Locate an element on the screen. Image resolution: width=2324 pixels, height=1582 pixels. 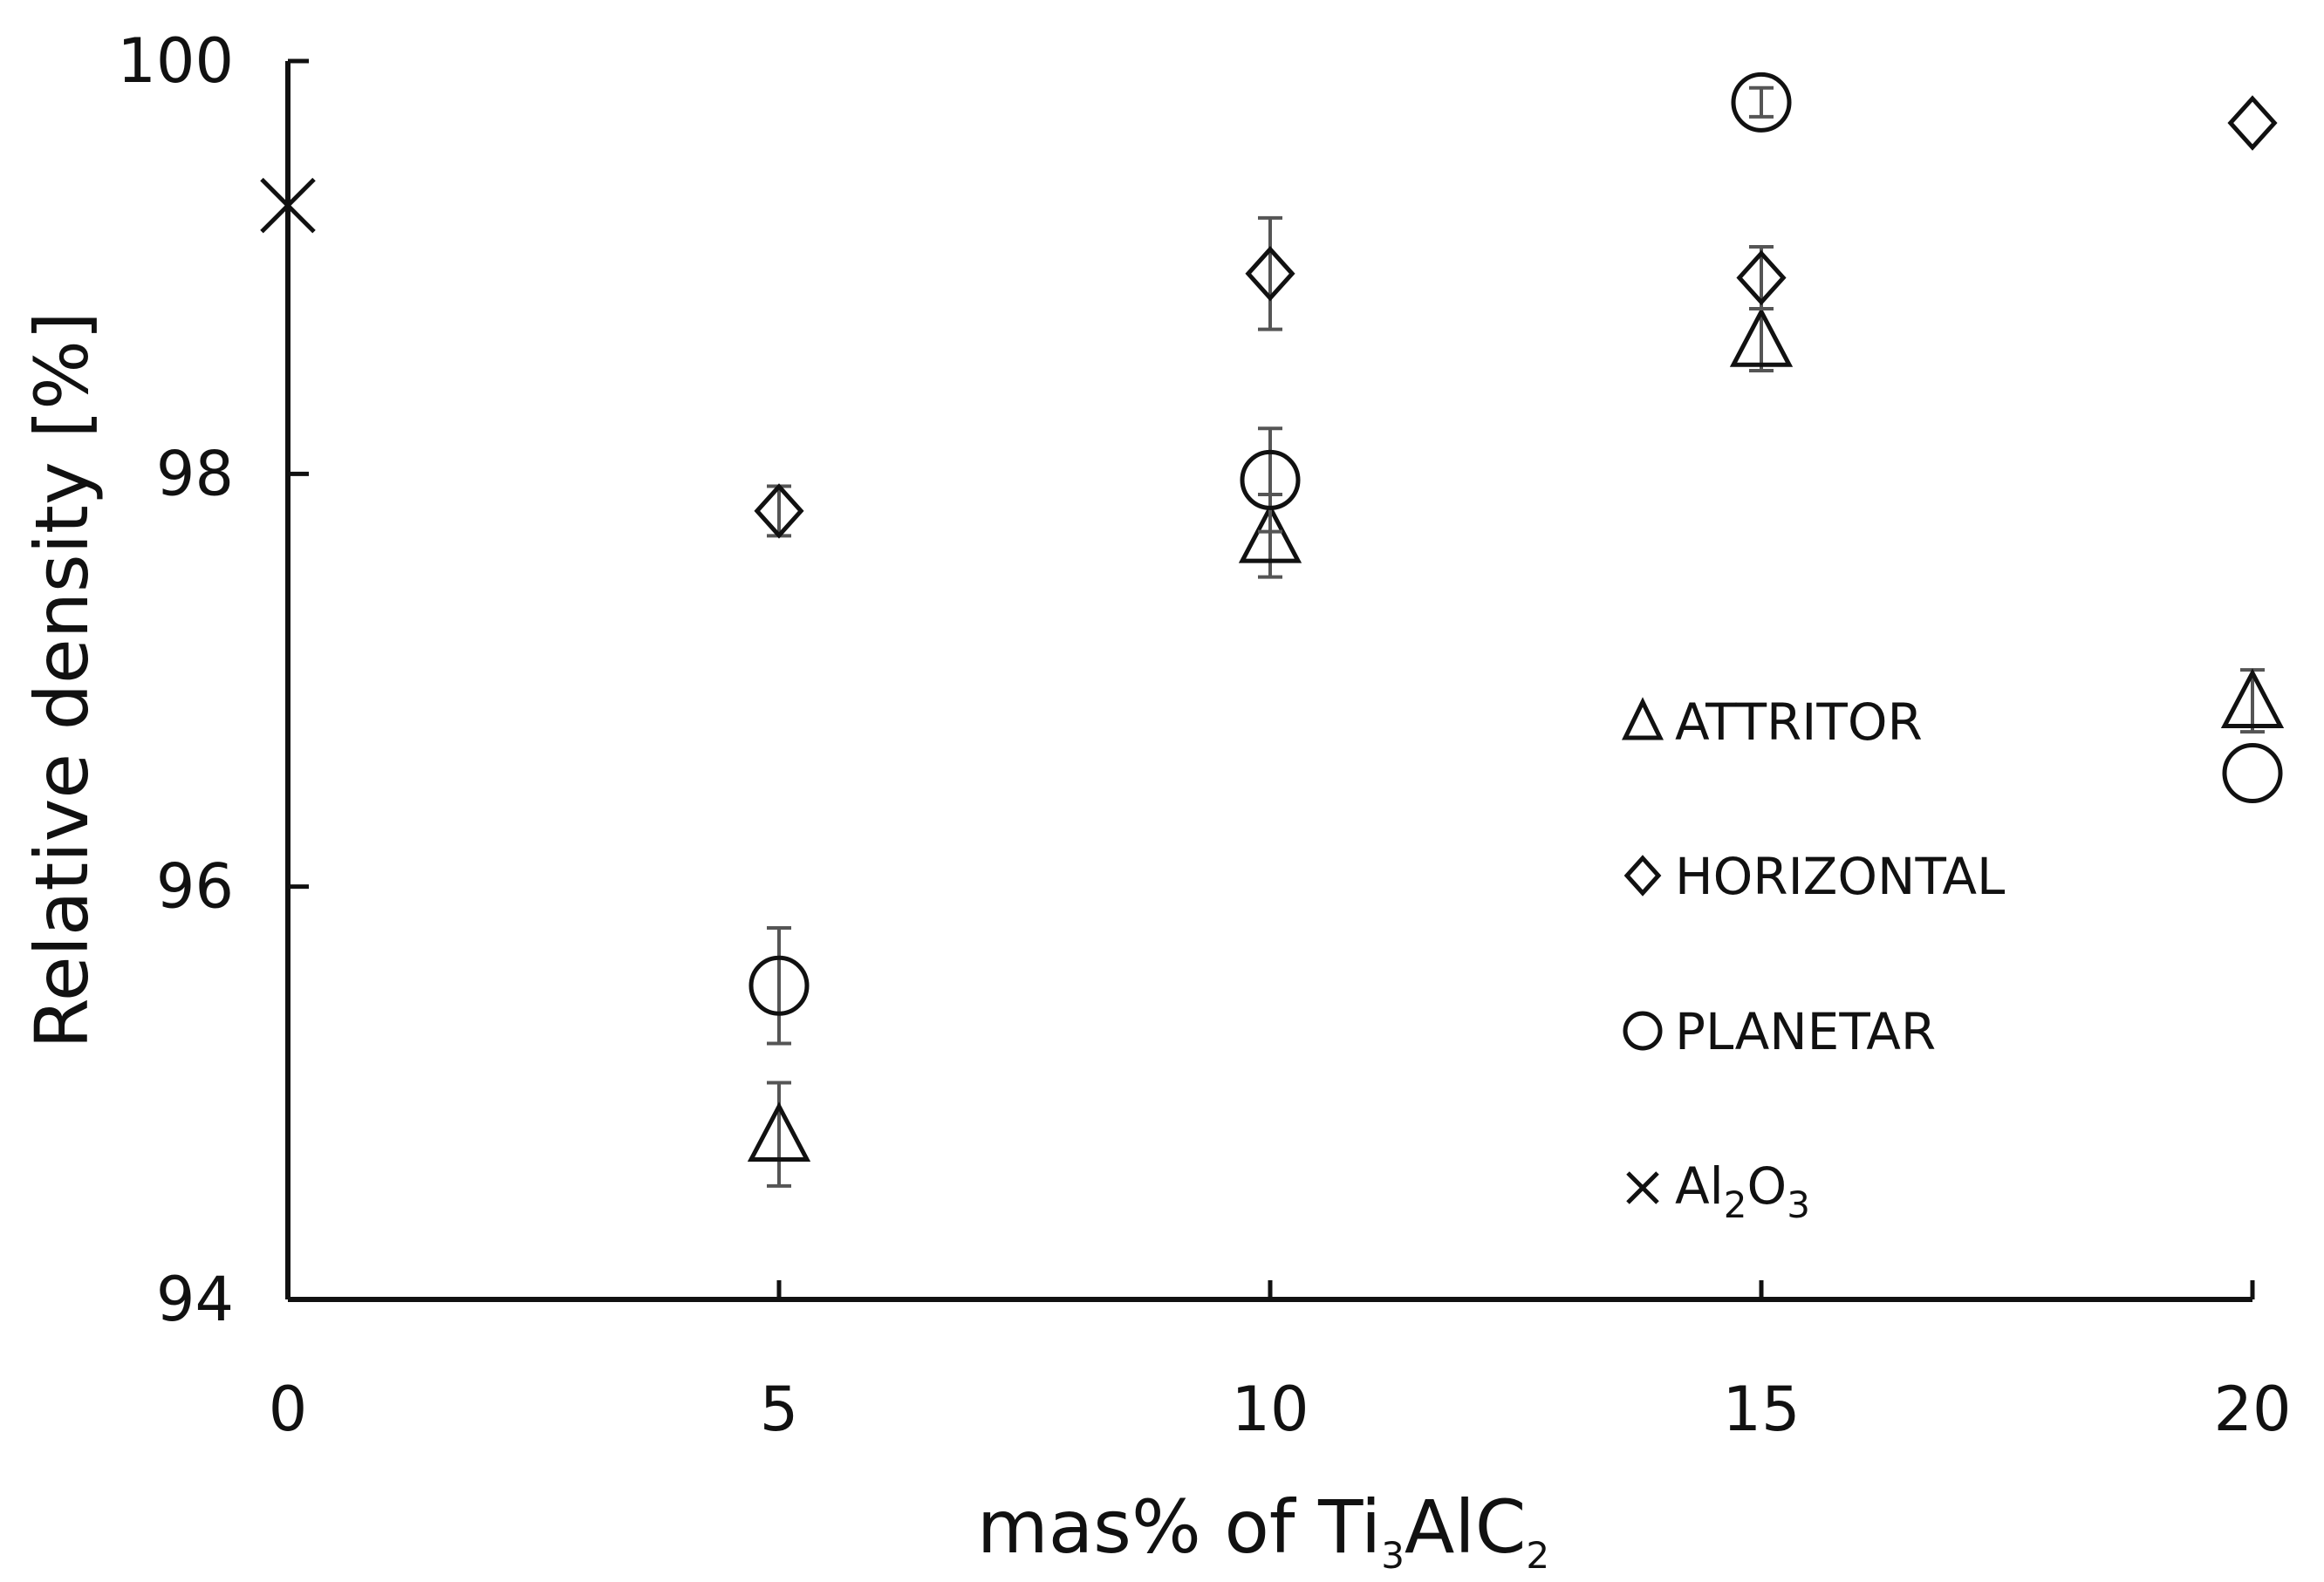
x-axis-title-mid: AlC is located at coordinates (1466, 1527).